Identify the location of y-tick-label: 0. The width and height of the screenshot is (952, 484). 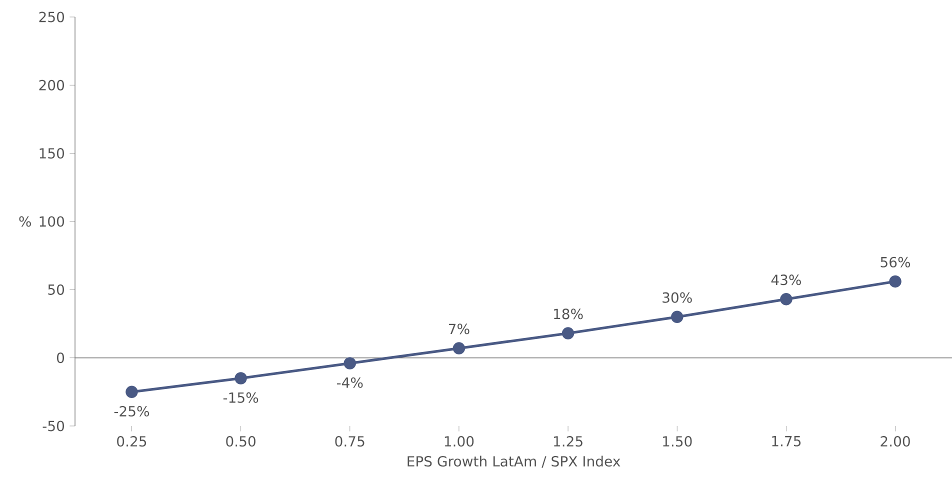
(60, 358).